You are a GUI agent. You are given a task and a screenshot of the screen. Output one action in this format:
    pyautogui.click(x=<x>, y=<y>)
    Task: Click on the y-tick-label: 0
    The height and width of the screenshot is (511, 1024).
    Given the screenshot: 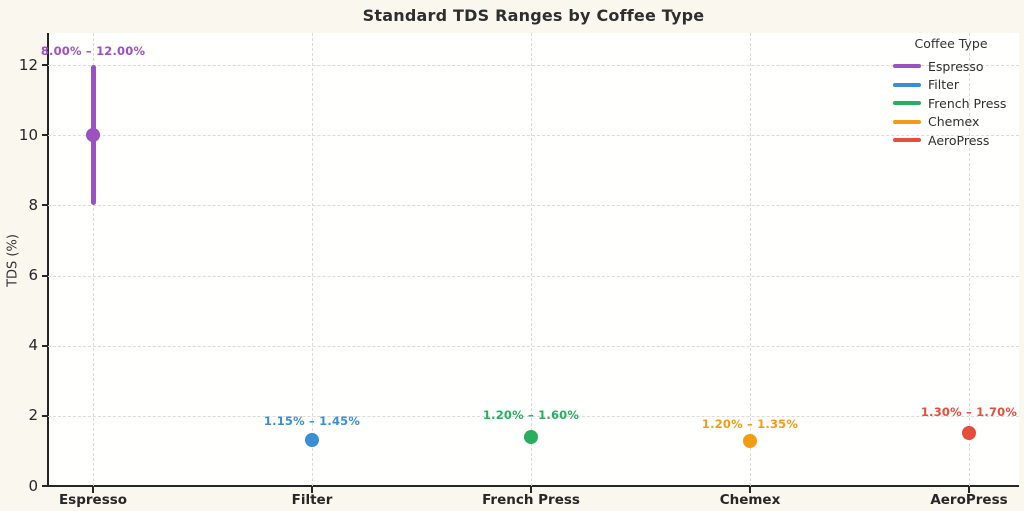 What is the action you would take?
    pyautogui.click(x=33, y=485)
    